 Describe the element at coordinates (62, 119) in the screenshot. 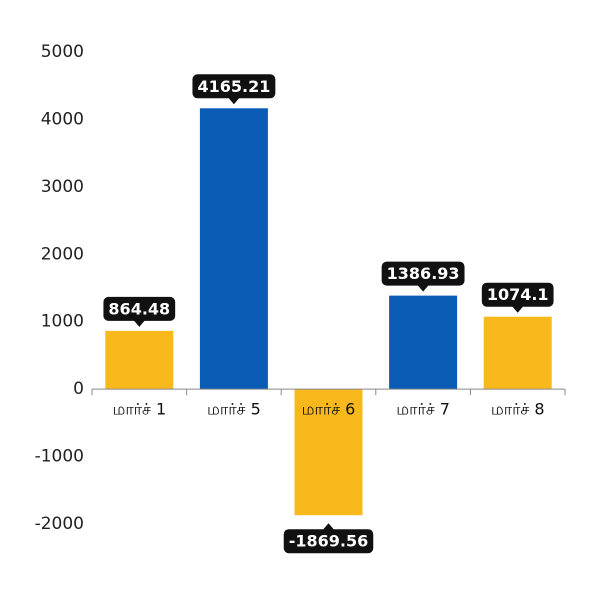

I see `y-tick-label: 4000` at that location.